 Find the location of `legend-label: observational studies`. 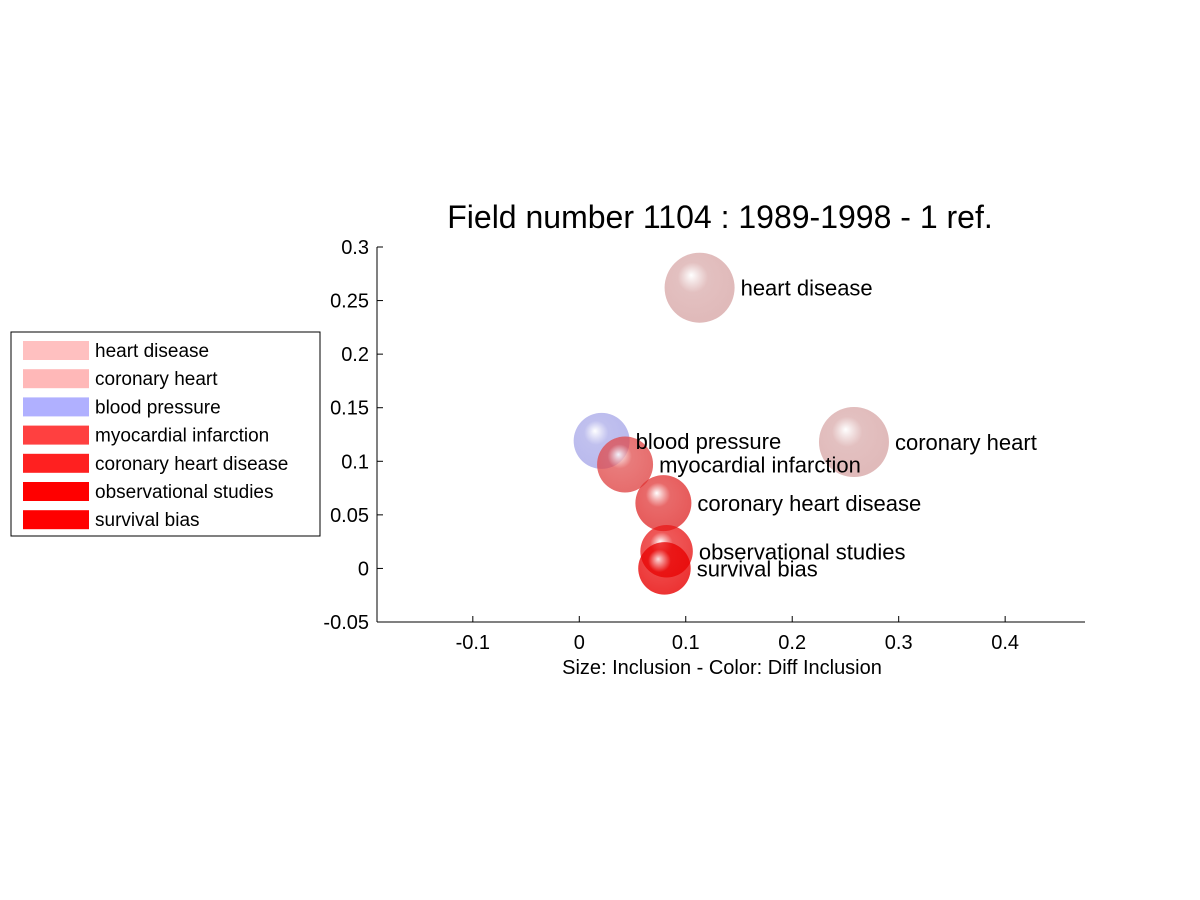

legend-label: observational studies is located at coordinates (184, 492).